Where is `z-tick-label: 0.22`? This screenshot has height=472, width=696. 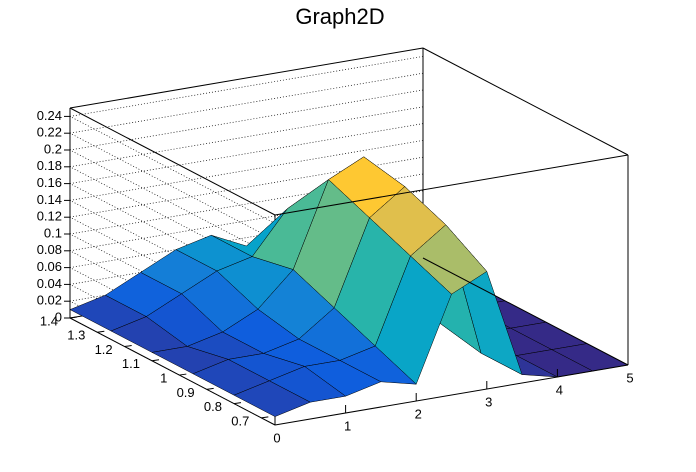 z-tick-label: 0.22 is located at coordinates (49, 132).